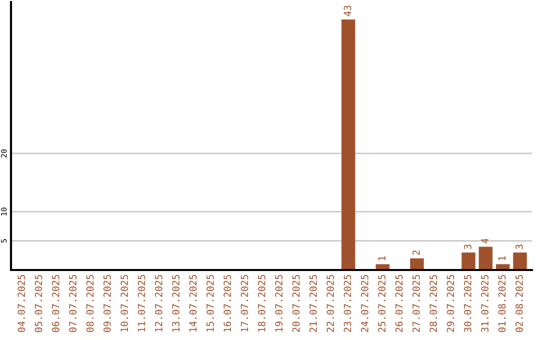  What do you see at coordinates (262, 303) in the screenshot?
I see `x-tick-label: 18.07.2025` at bounding box center [262, 303].